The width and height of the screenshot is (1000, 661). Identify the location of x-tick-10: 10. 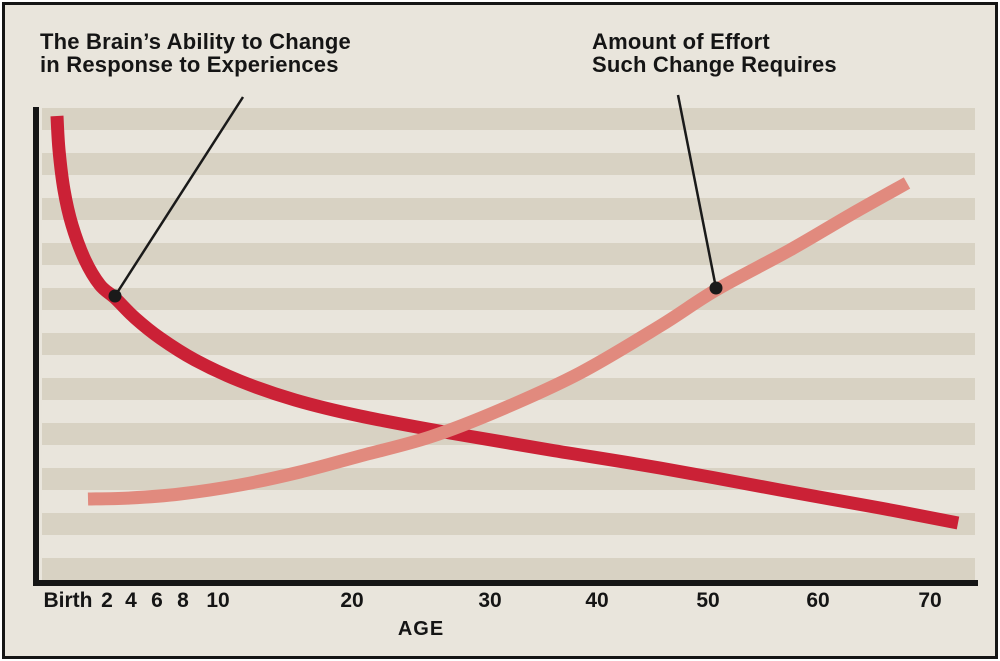
(218, 600).